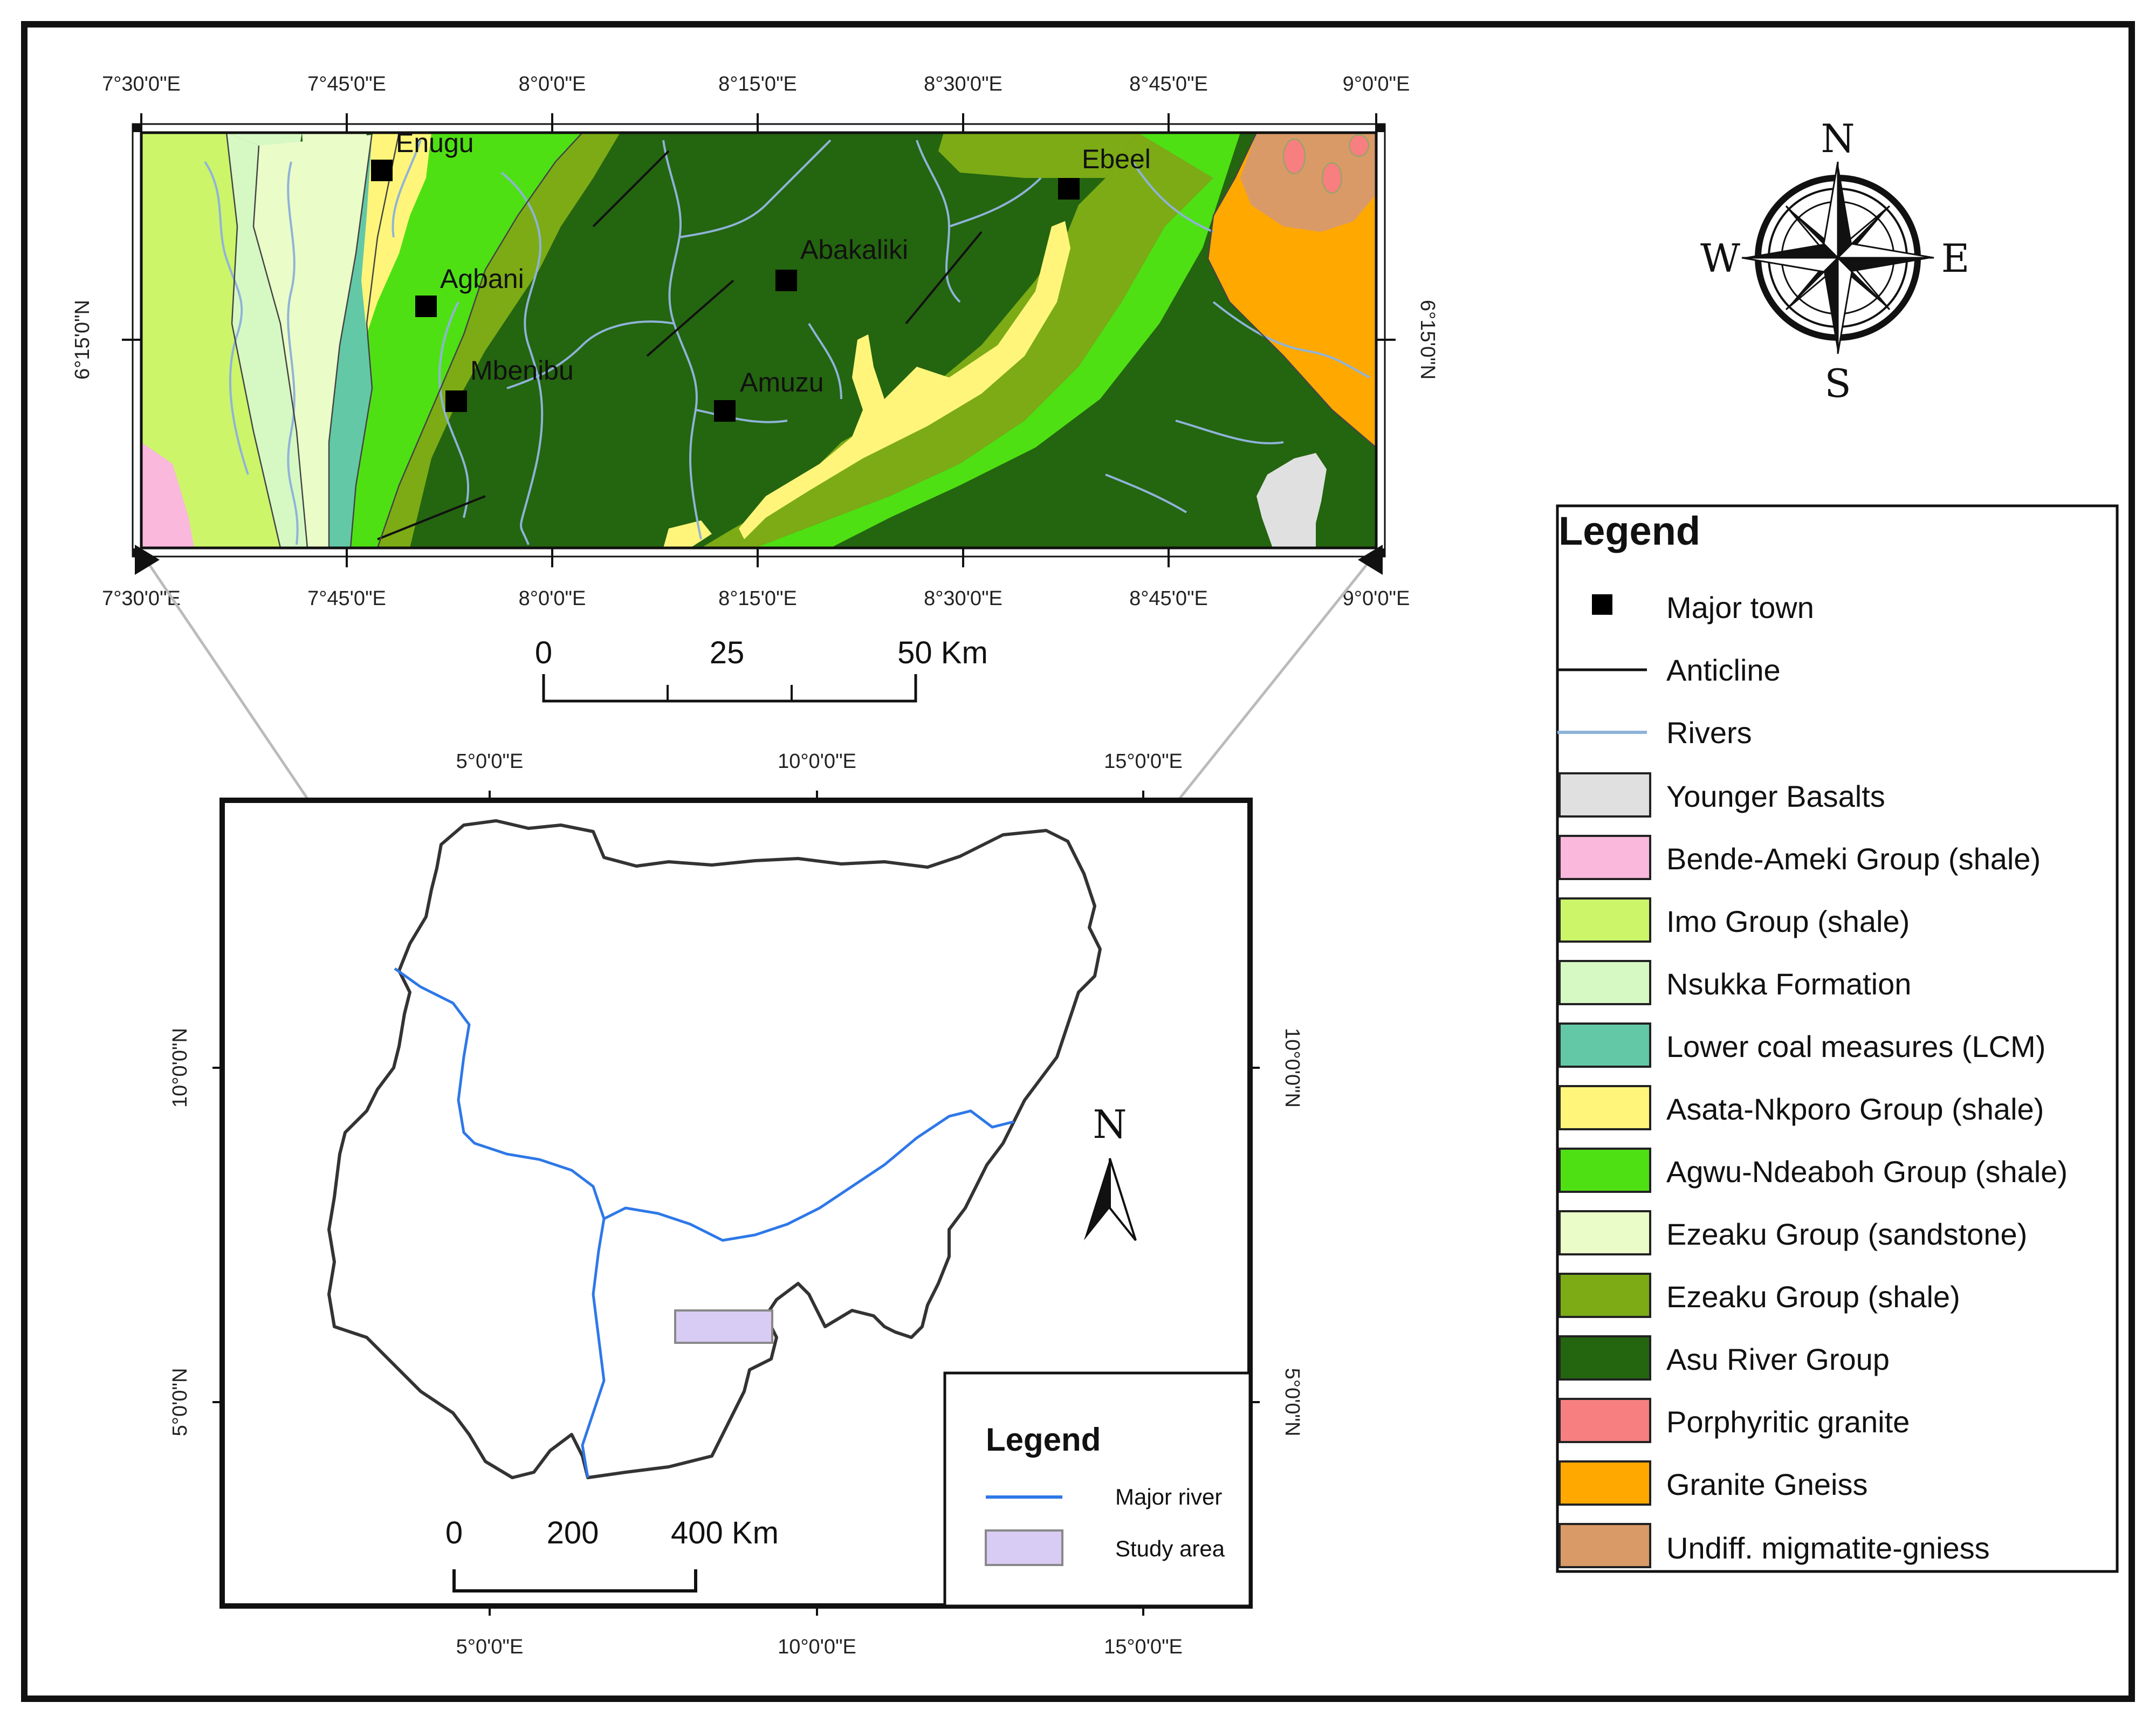  I want to click on town-label-ebeel: Ebeel, so click(1117, 159).